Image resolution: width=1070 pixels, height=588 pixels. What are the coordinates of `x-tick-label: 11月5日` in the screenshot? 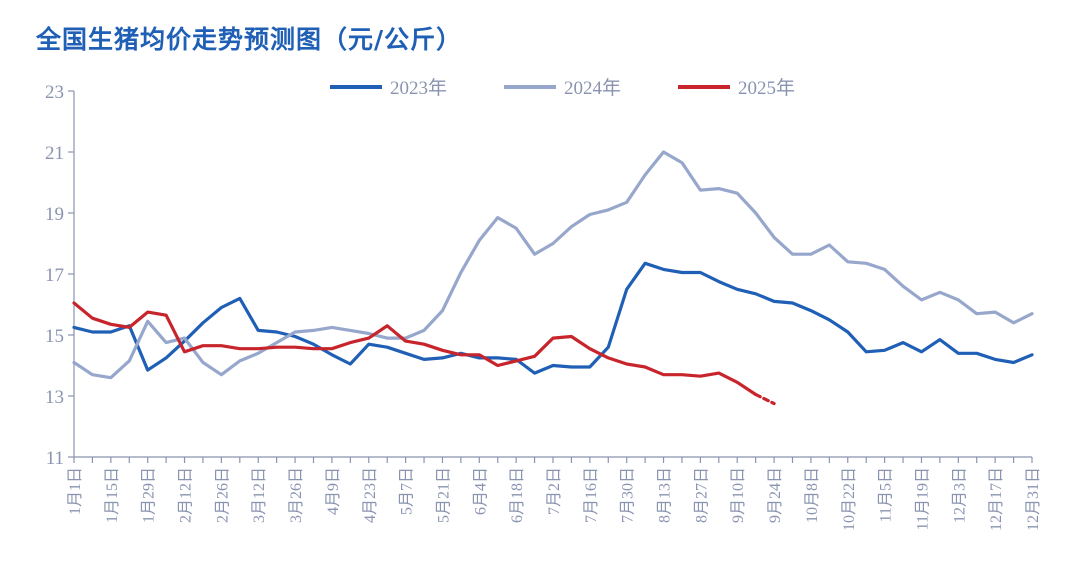 It's located at (886, 494).